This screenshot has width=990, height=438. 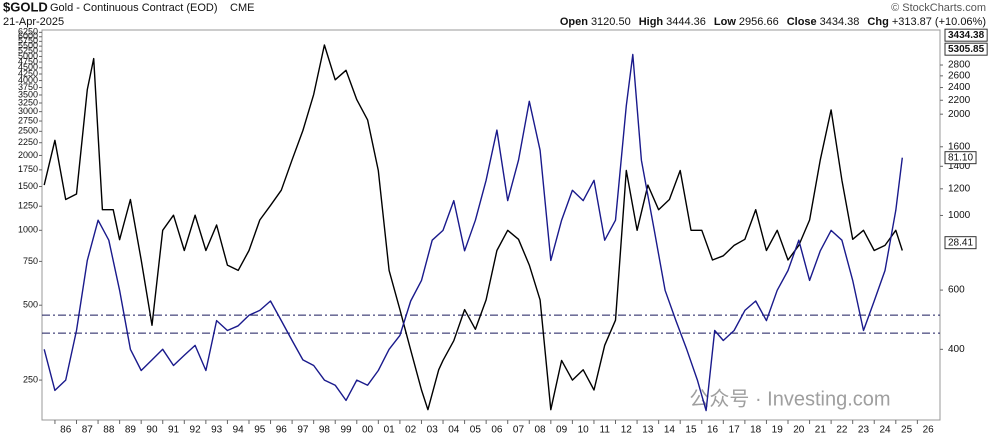 What do you see at coordinates (28, 67) in the screenshot?
I see `y-tick-label: 4500` at bounding box center [28, 67].